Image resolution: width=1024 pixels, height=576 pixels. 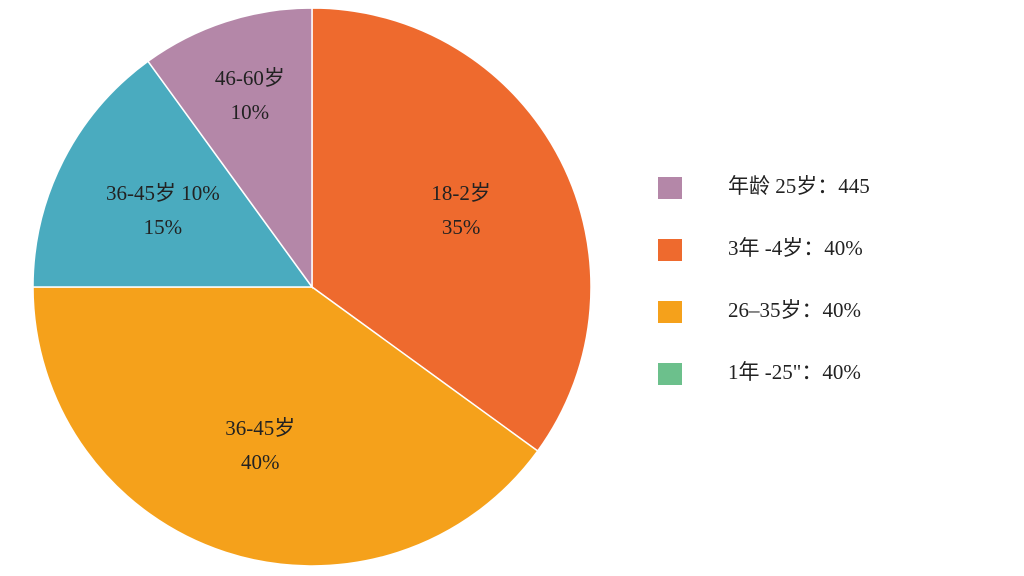 What do you see at coordinates (795, 248) in the screenshot?
I see `legend-label: 3年 -4岁：40%` at bounding box center [795, 248].